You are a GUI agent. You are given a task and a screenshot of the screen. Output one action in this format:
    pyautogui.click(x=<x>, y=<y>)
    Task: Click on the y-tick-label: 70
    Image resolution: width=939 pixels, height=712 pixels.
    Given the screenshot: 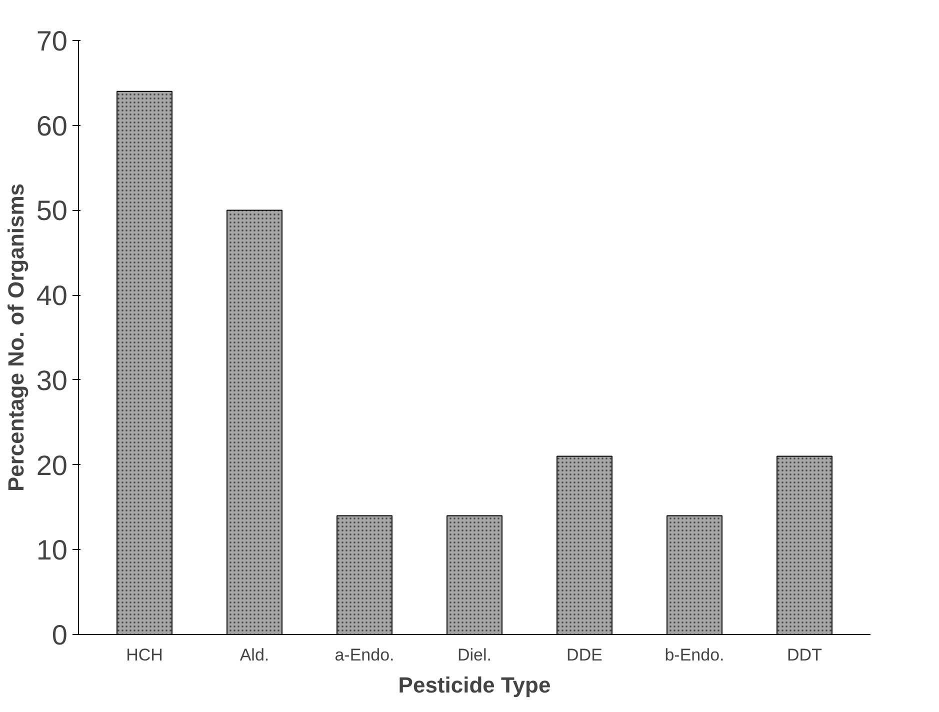 What is the action you would take?
    pyautogui.click(x=52, y=41)
    